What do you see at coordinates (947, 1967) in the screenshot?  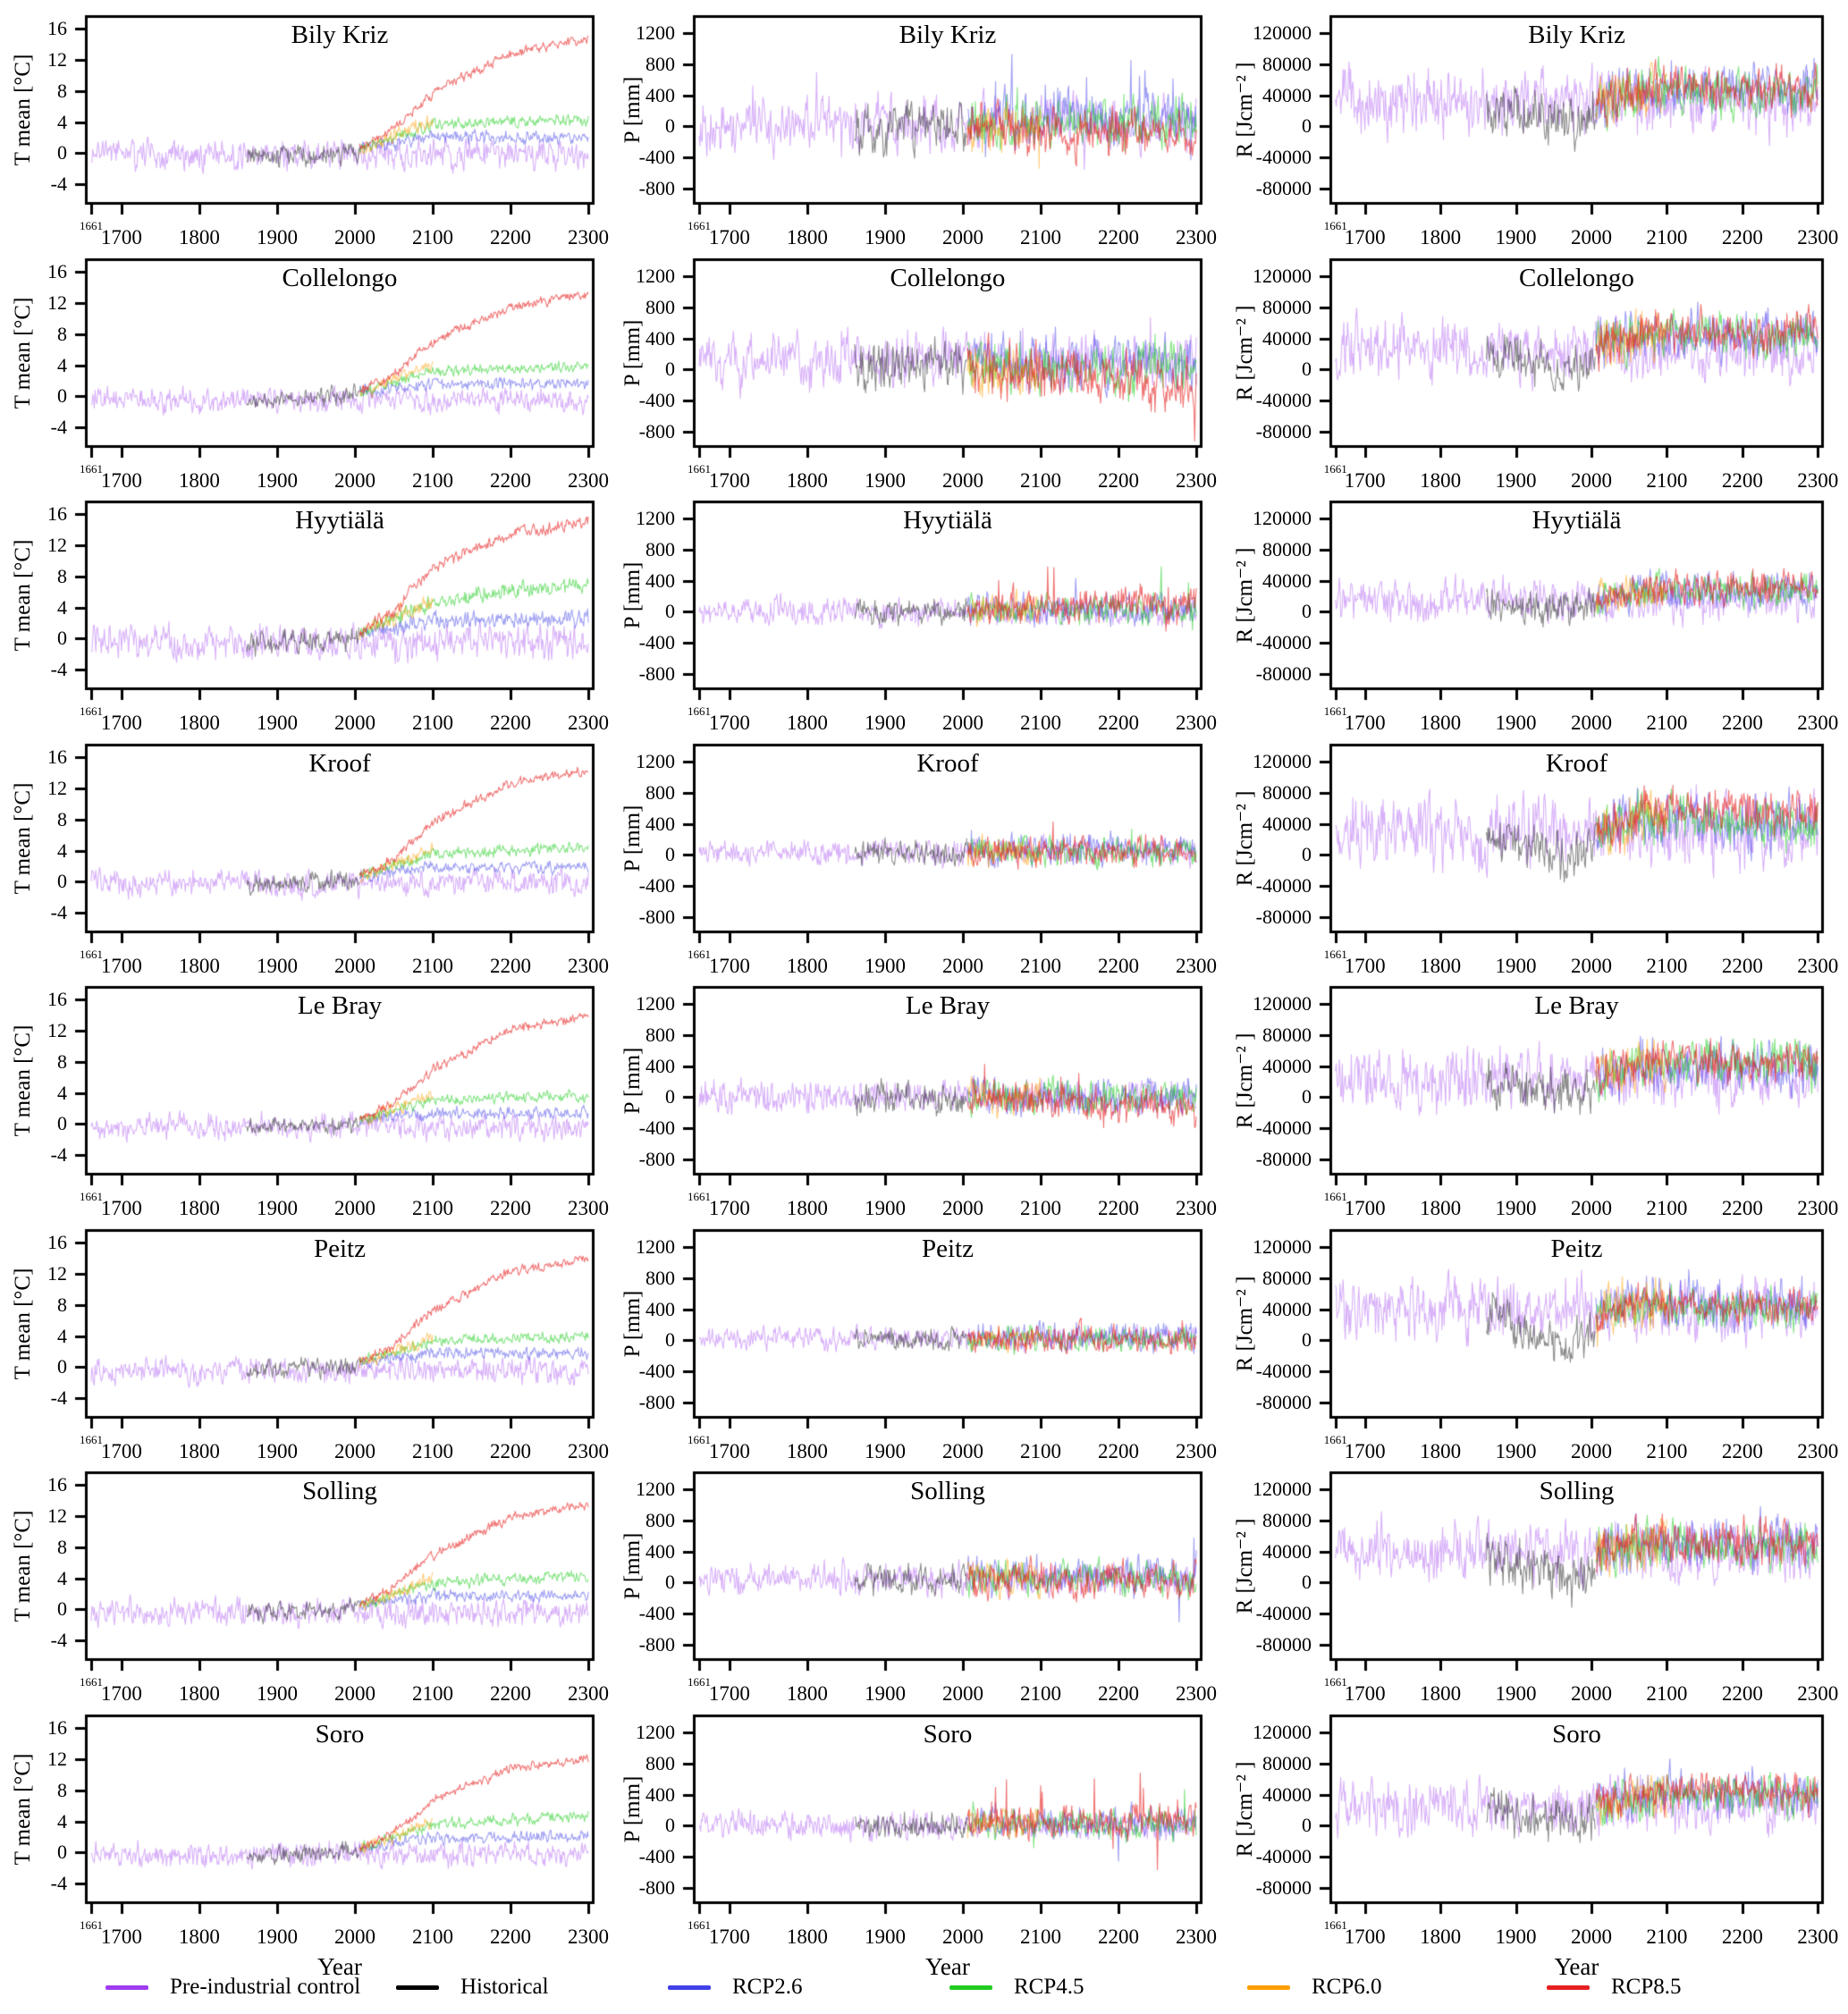 I see `x-axis-title: Year` at bounding box center [947, 1967].